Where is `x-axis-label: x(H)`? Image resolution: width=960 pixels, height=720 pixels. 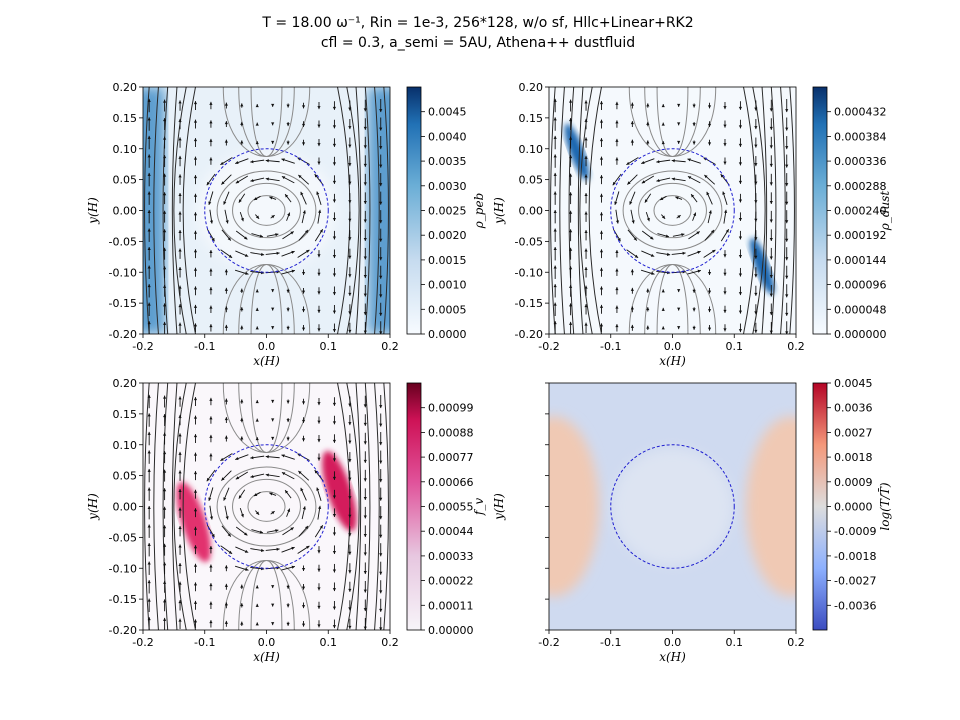 x-axis-label: x(H) is located at coordinates (266, 657).